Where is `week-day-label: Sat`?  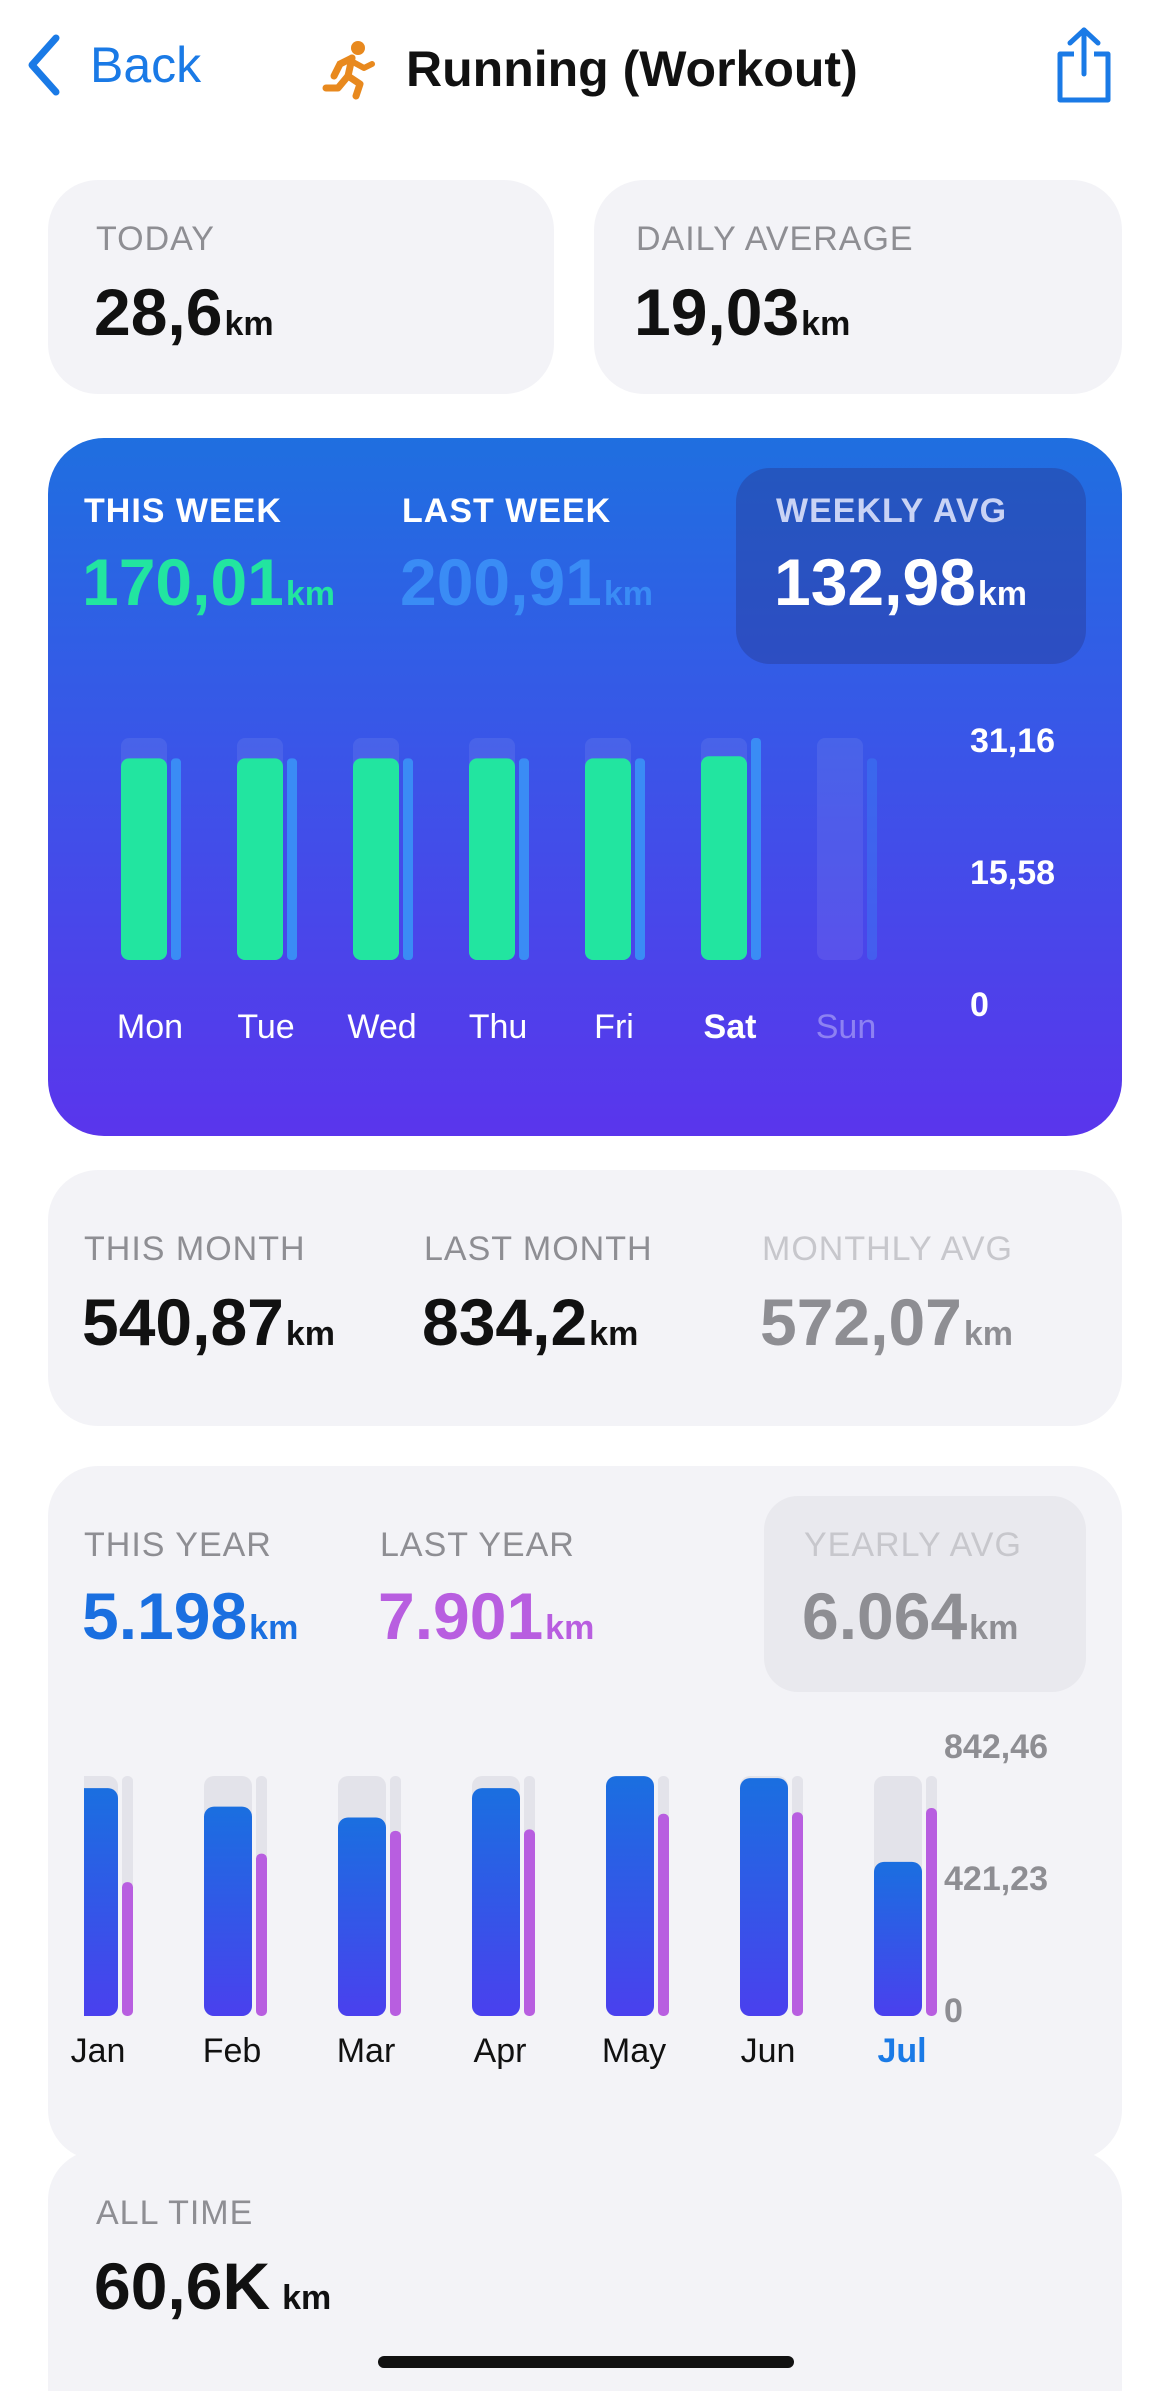
week-day-label: Sat is located at coordinates (730, 1027).